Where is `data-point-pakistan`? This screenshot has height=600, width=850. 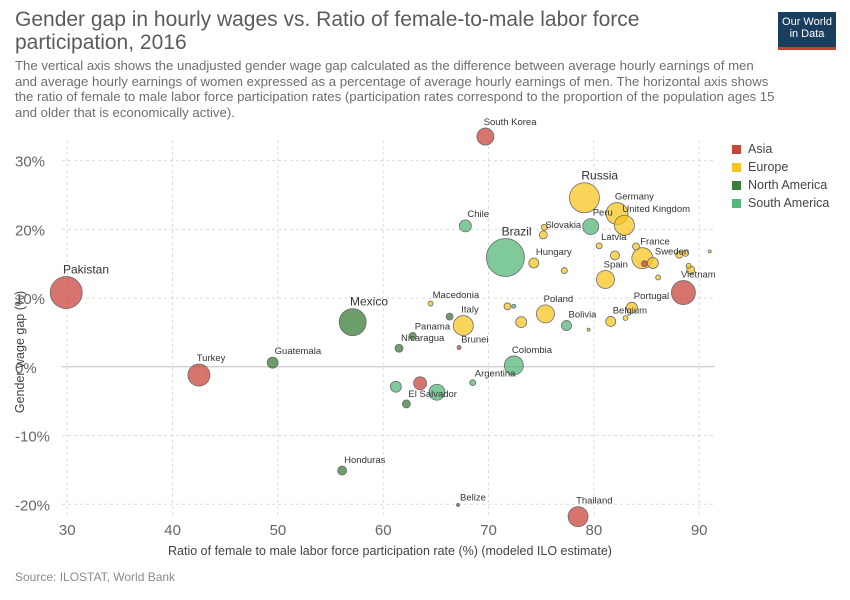 data-point-pakistan is located at coordinates (66, 292).